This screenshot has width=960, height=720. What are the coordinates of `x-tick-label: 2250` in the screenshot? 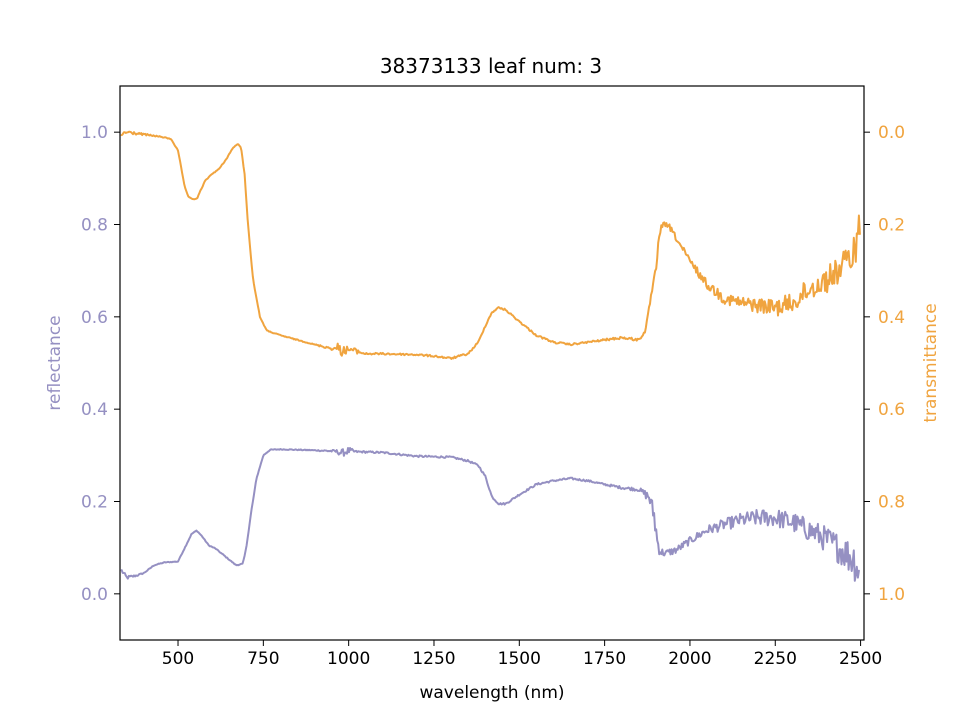 It's located at (775, 659).